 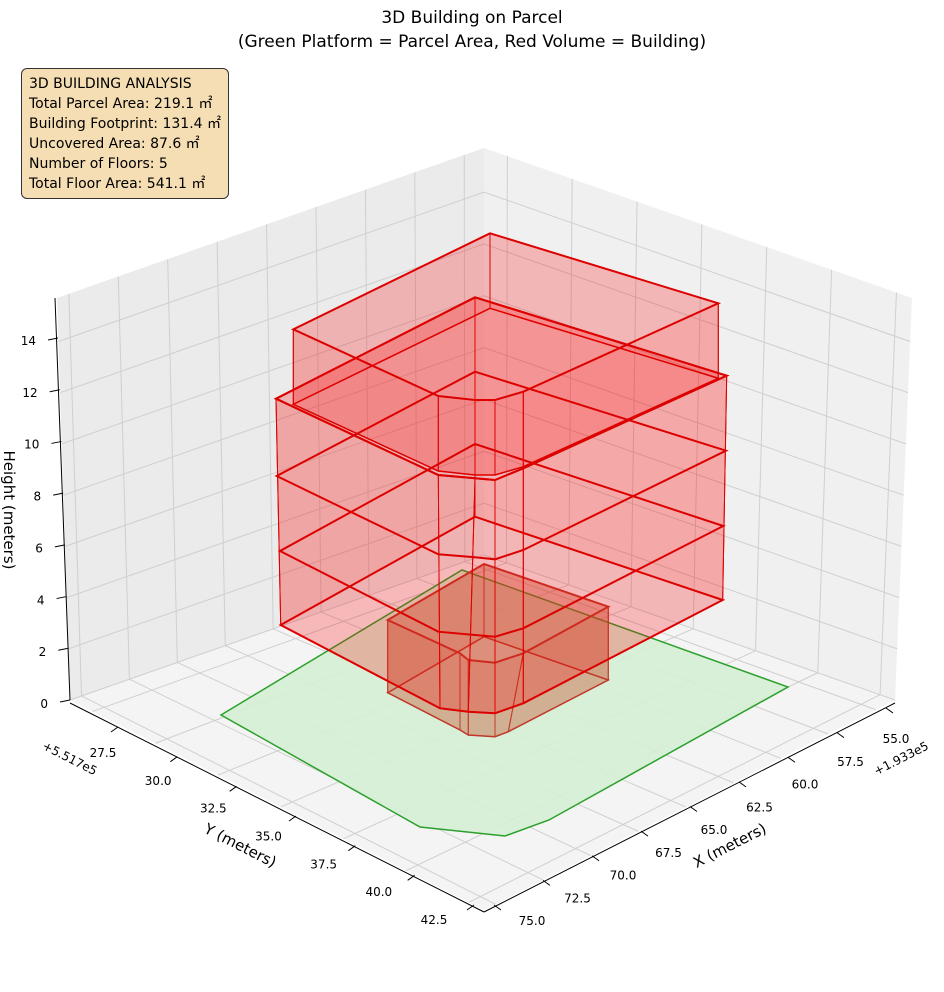 I want to click on z-tick-label: 10, so click(x=31, y=445).